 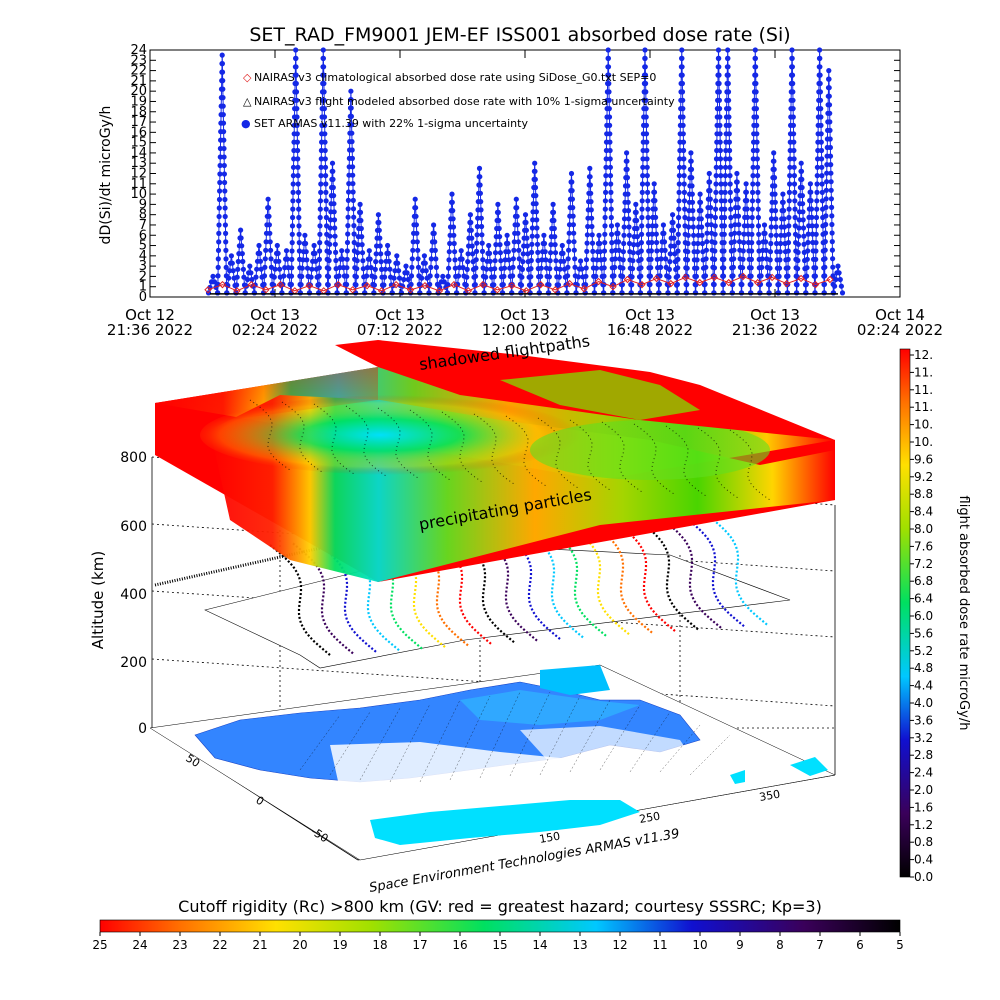 I want to click on slab-track, so click(x=686, y=461).